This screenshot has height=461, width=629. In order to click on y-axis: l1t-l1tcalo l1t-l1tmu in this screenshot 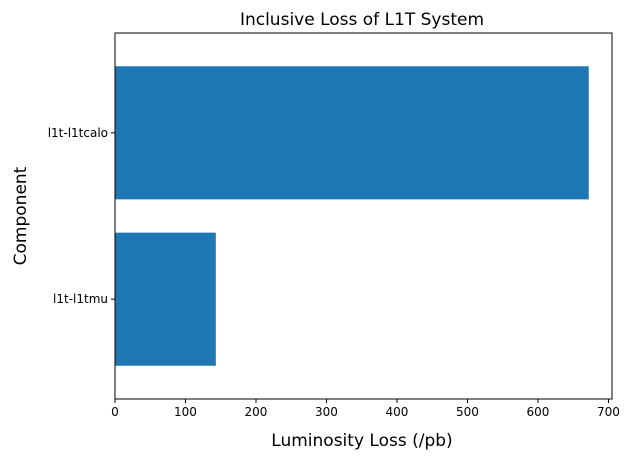, I will do `click(81, 216)`.